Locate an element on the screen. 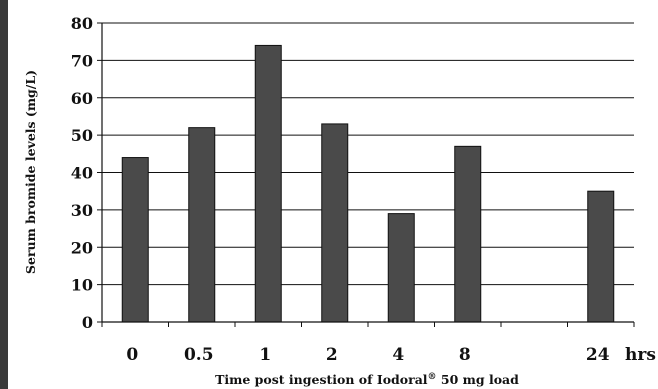 This screenshot has width=658, height=389. y-tick-label: 0 is located at coordinates (87, 322).